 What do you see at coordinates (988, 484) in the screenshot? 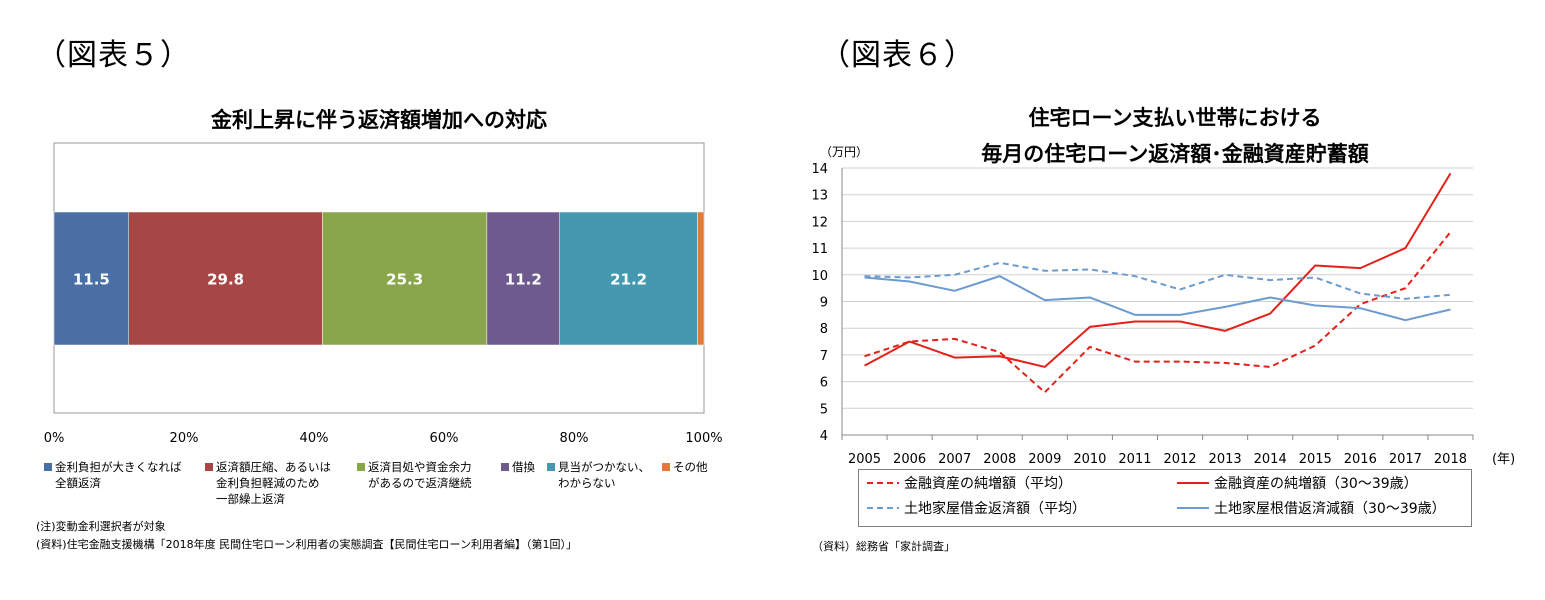
I see `line-legend-label-0: 金融資産の純増額（平均）` at bounding box center [988, 484].